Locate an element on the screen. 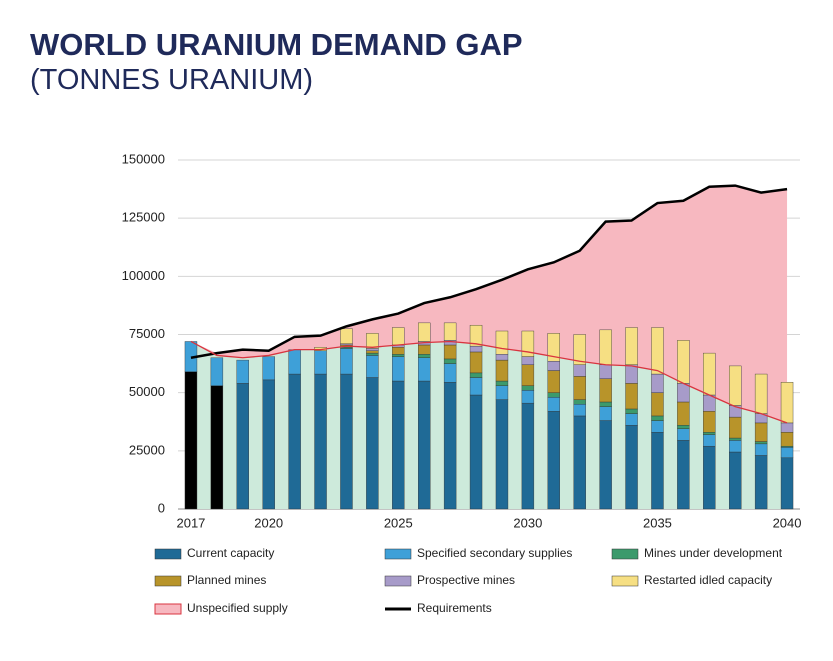 This screenshot has width=833, height=661. supply-edge is located at coordinates (489, 382).